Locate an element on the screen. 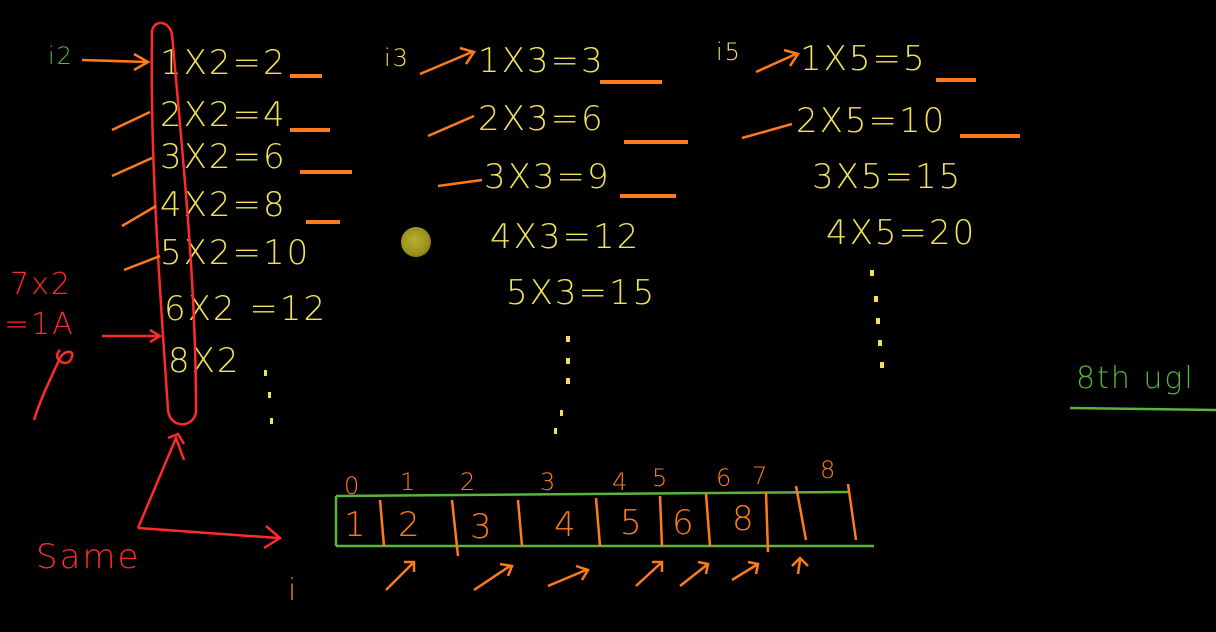 The width and height of the screenshot is (1216, 632). array-cell: 6 is located at coordinates (684, 523).